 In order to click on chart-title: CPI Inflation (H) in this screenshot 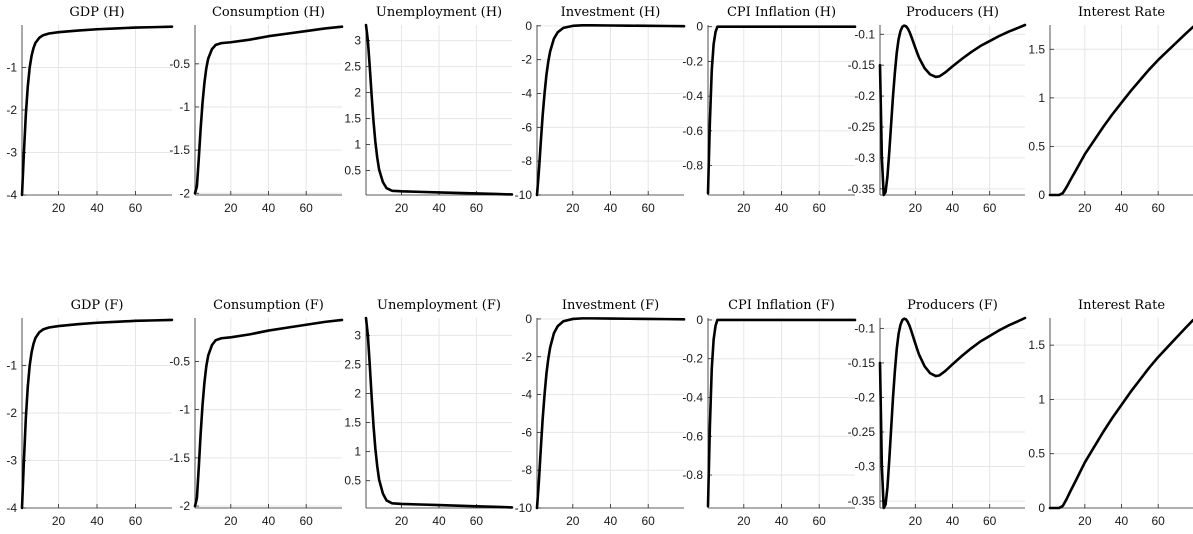, I will do `click(781, 12)`.